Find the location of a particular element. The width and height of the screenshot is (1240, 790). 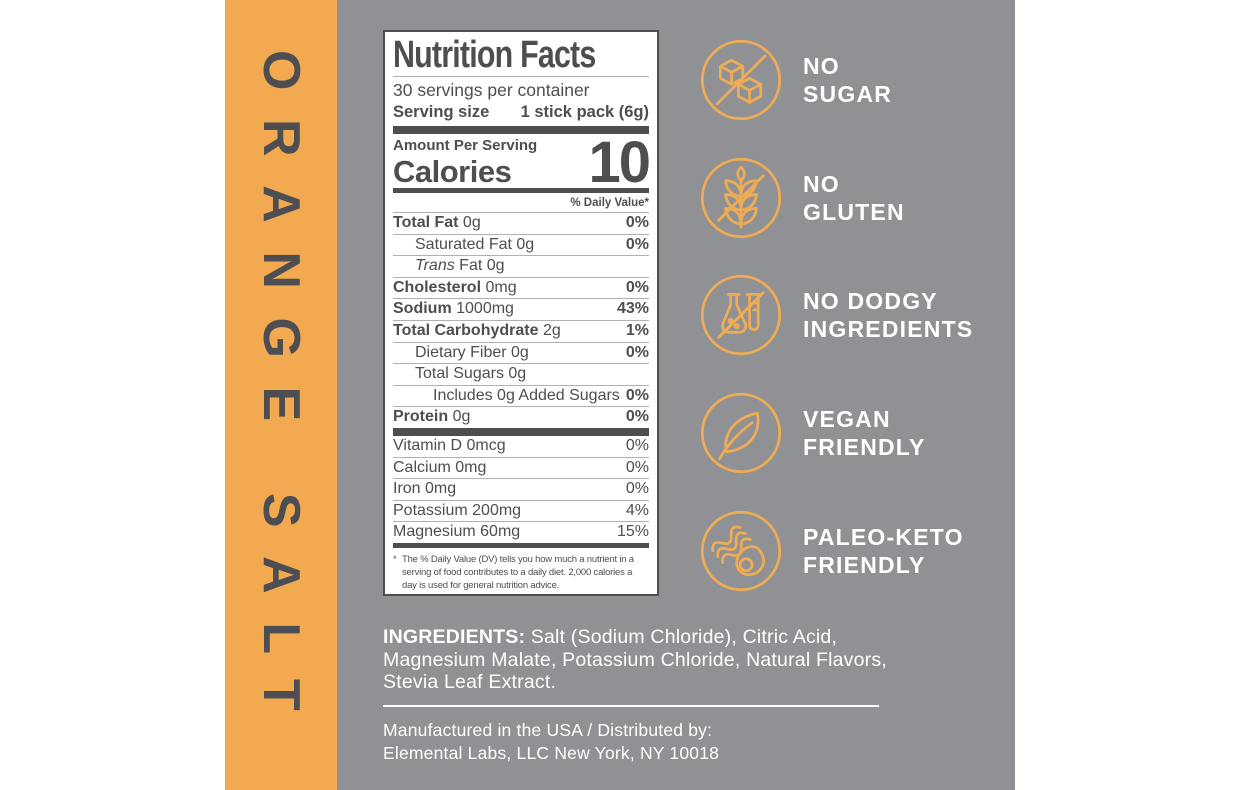

nutrition-row: Trans Fat 0g is located at coordinates (521, 267).